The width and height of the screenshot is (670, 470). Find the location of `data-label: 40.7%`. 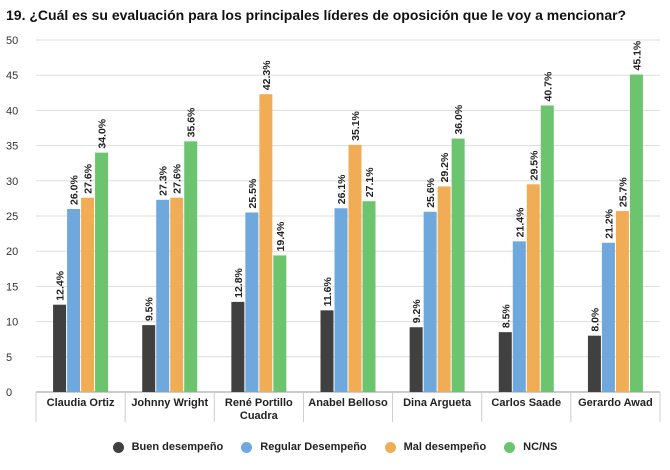

data-label: 40.7% is located at coordinates (548, 86).